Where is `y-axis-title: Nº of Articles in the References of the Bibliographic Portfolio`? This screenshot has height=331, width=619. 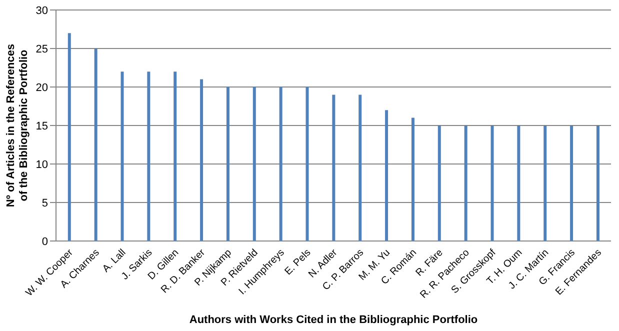
y-axis-title: Nº of Articles in the References of the Bibliographic Portfolio is located at coordinates (17, 126).